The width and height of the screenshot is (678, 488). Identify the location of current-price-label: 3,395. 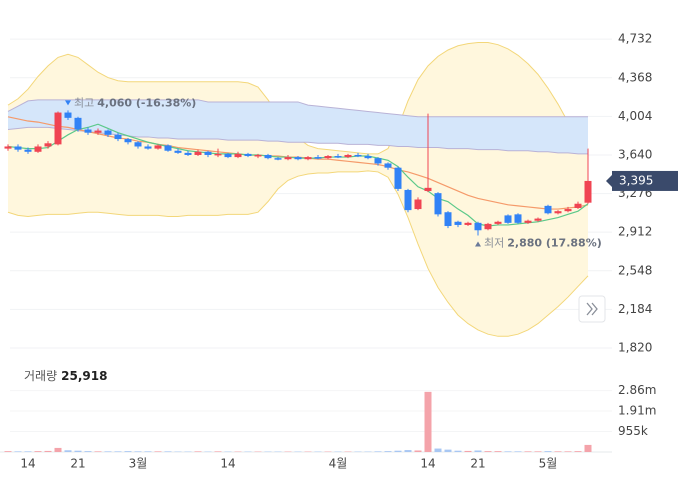
(636, 180).